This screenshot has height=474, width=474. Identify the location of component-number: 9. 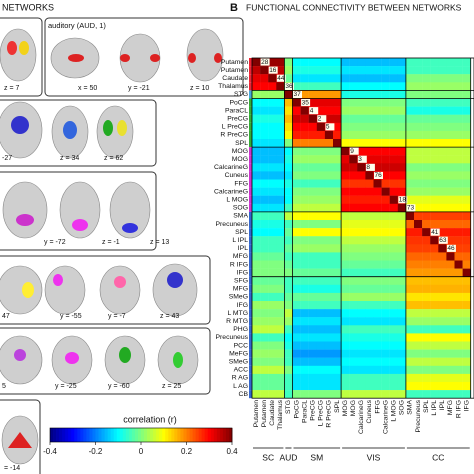
(352, 151).